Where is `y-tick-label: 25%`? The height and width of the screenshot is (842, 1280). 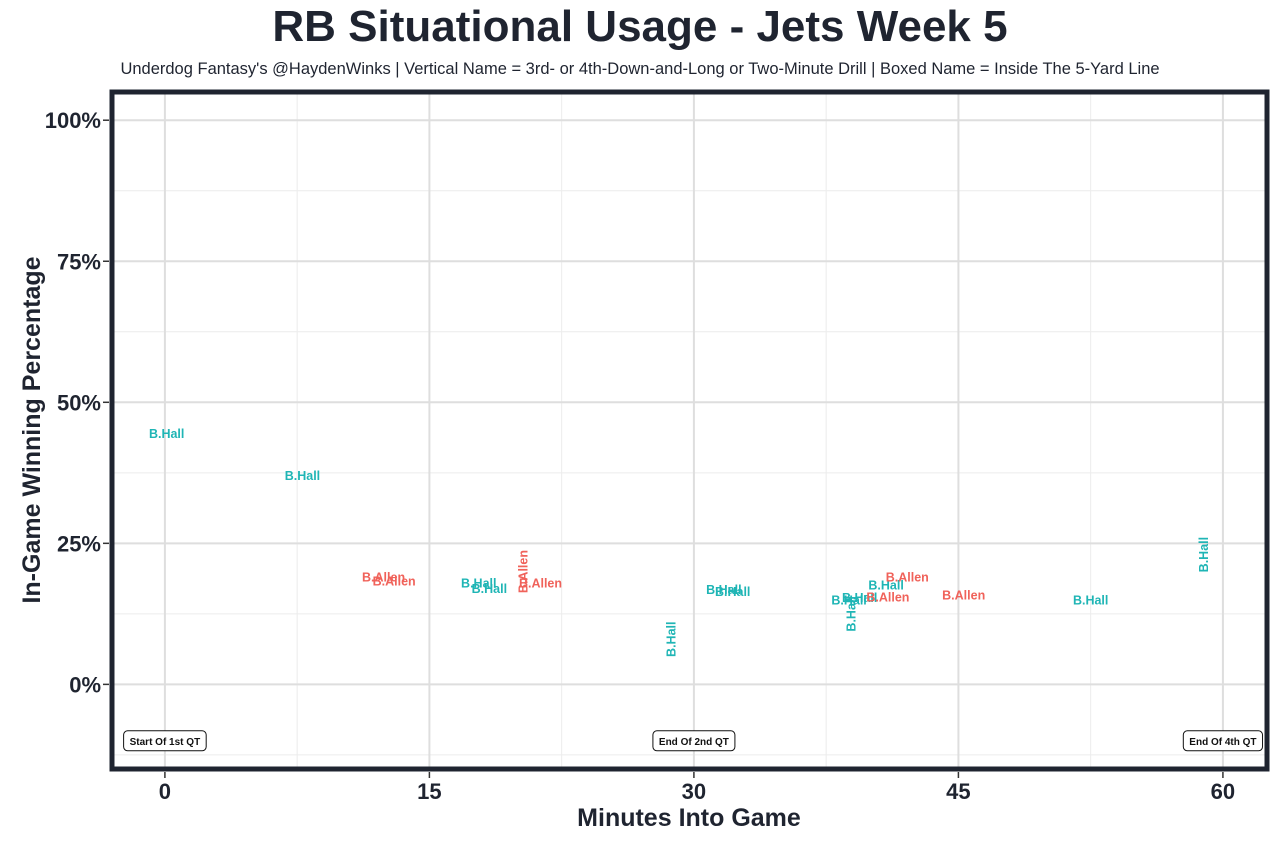
y-tick-label: 25% is located at coordinates (79, 543).